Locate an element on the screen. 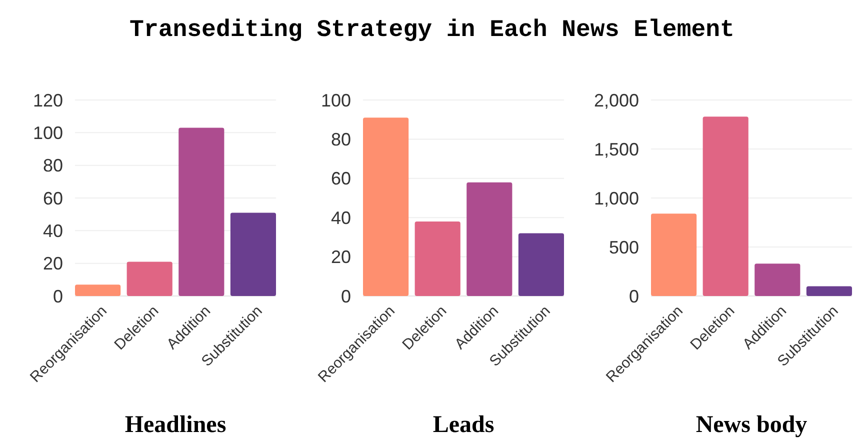  y-tick-label: 2,000 is located at coordinates (616, 100).